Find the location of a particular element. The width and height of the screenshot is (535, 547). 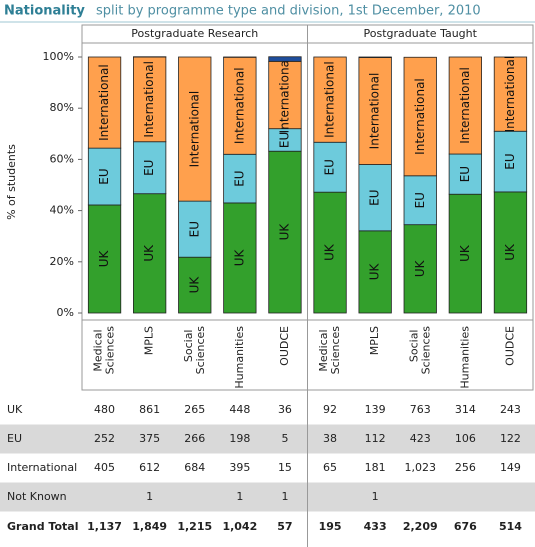

table-cell: 612 is located at coordinates (149, 467).